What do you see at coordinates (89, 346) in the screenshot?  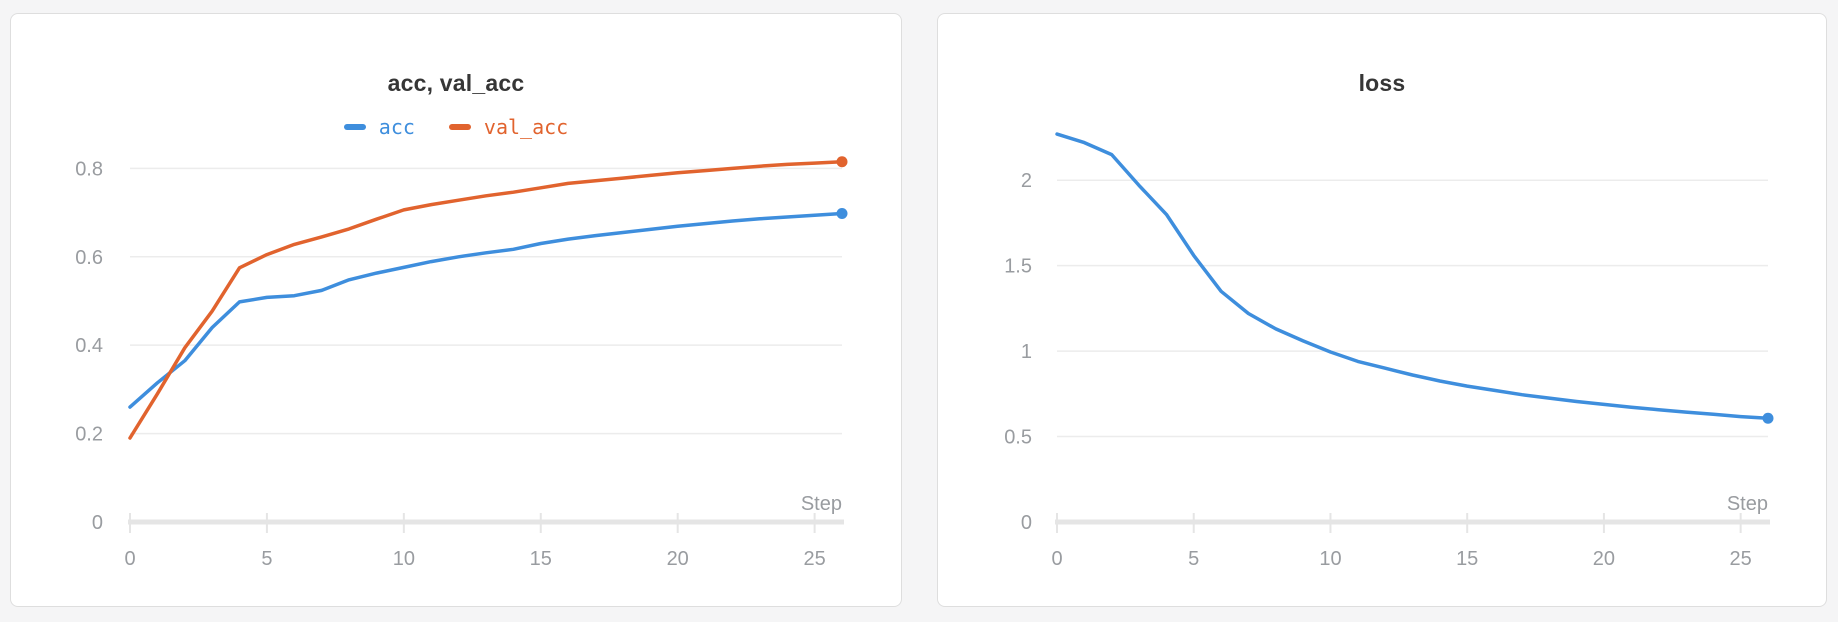 I see `y-tick-label: 0.4` at bounding box center [89, 346].